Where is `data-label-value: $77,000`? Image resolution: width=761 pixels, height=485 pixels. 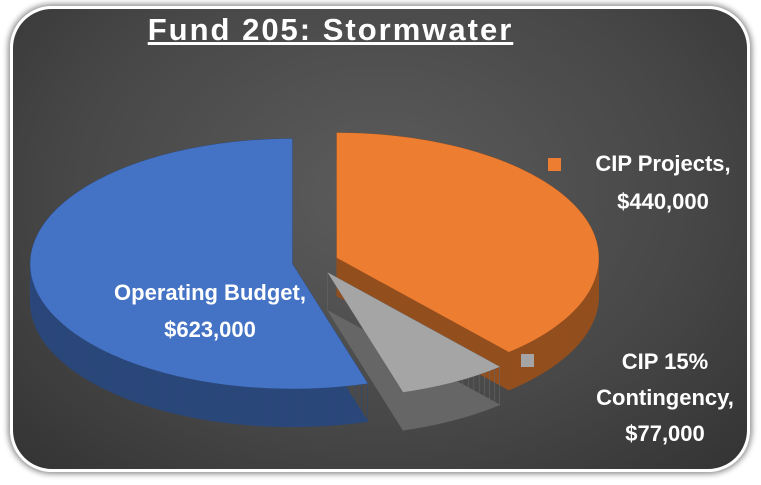 data-label-value: $77,000 is located at coordinates (665, 433).